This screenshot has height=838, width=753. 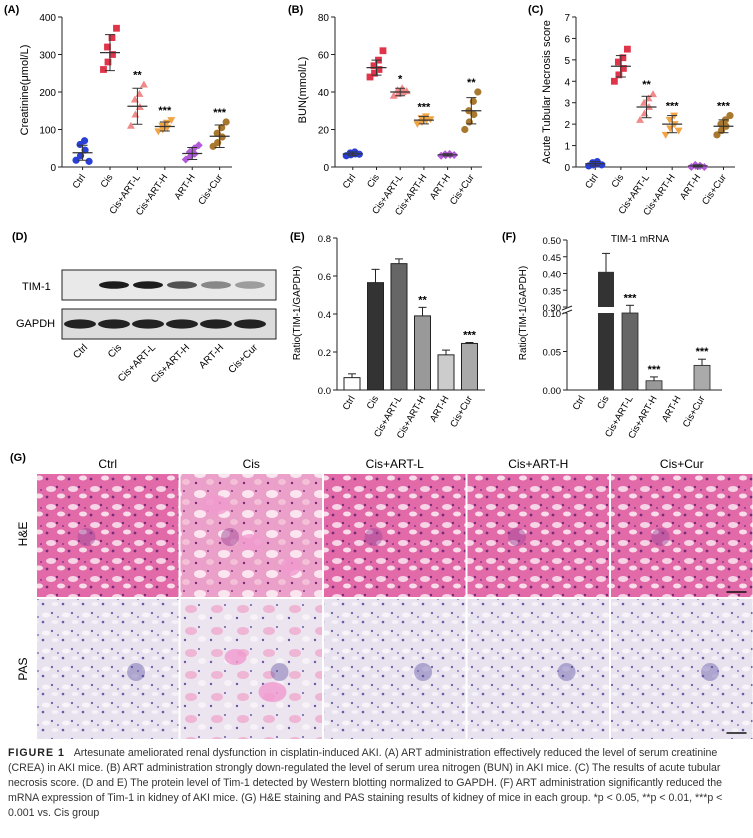 What do you see at coordinates (36, 287) in the screenshot?
I see `band-label-tim1: TIM-1` at bounding box center [36, 287].